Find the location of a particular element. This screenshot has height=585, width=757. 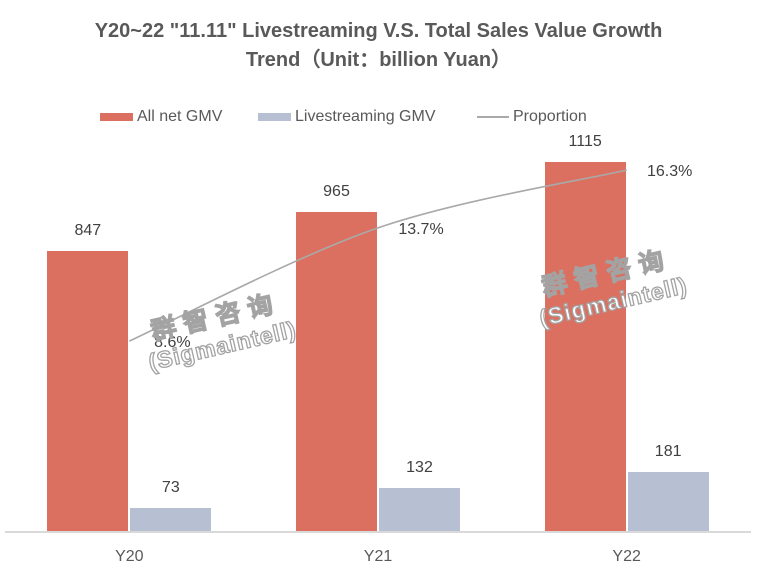

legend-item-all-net-gmv: All net GMV is located at coordinates (161, 117).